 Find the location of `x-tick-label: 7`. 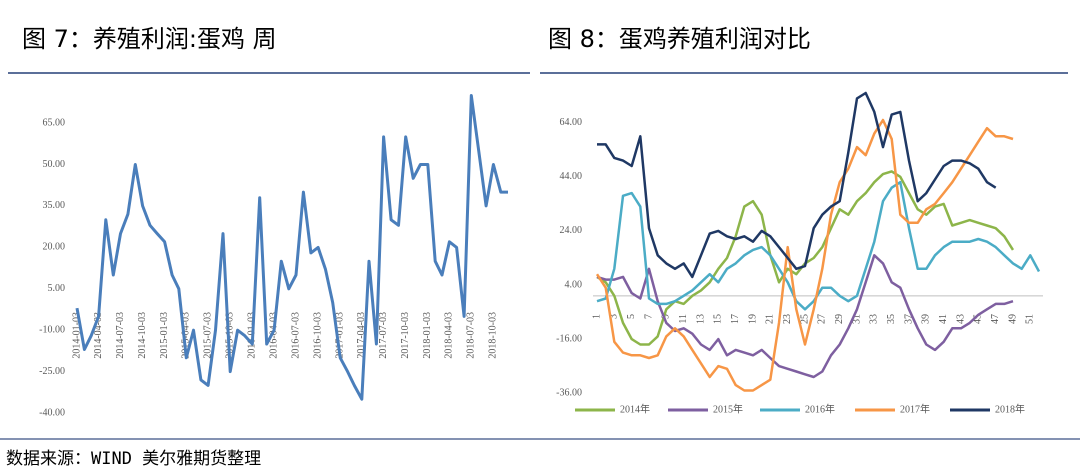

x-tick-label: 7 is located at coordinates (648, 316).